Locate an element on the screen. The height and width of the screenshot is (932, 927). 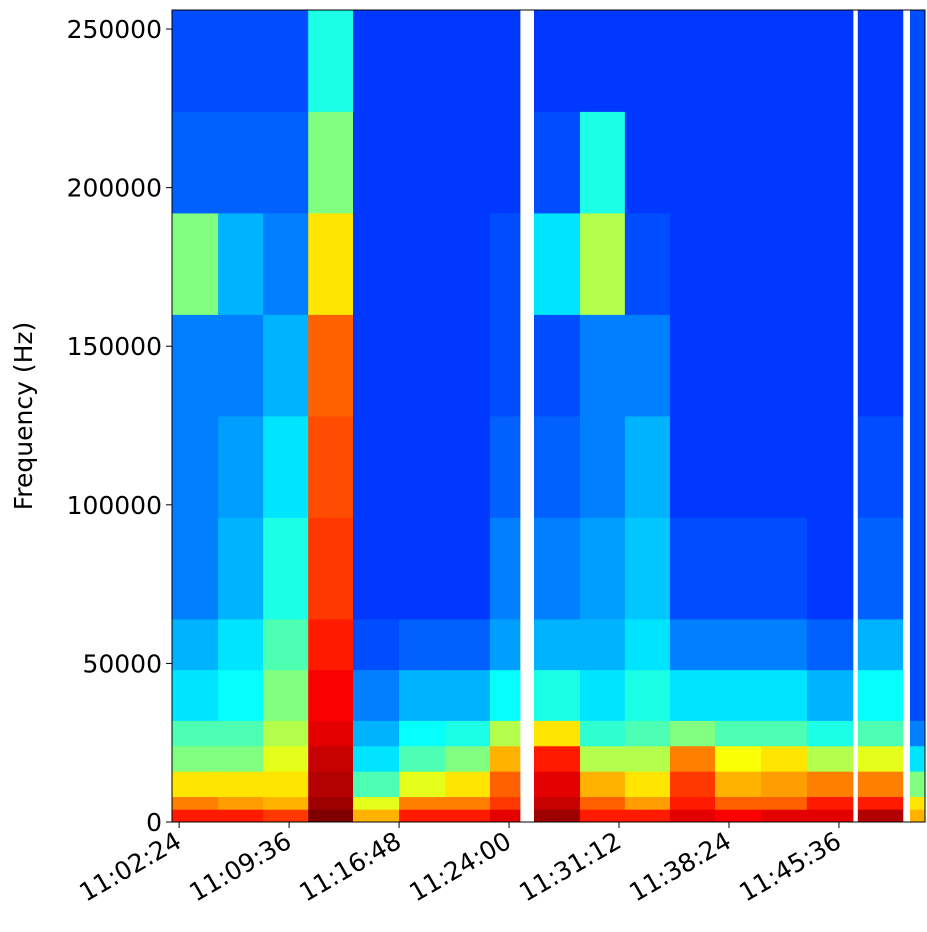
y-tick-label: 50000 is located at coordinates (122, 663).